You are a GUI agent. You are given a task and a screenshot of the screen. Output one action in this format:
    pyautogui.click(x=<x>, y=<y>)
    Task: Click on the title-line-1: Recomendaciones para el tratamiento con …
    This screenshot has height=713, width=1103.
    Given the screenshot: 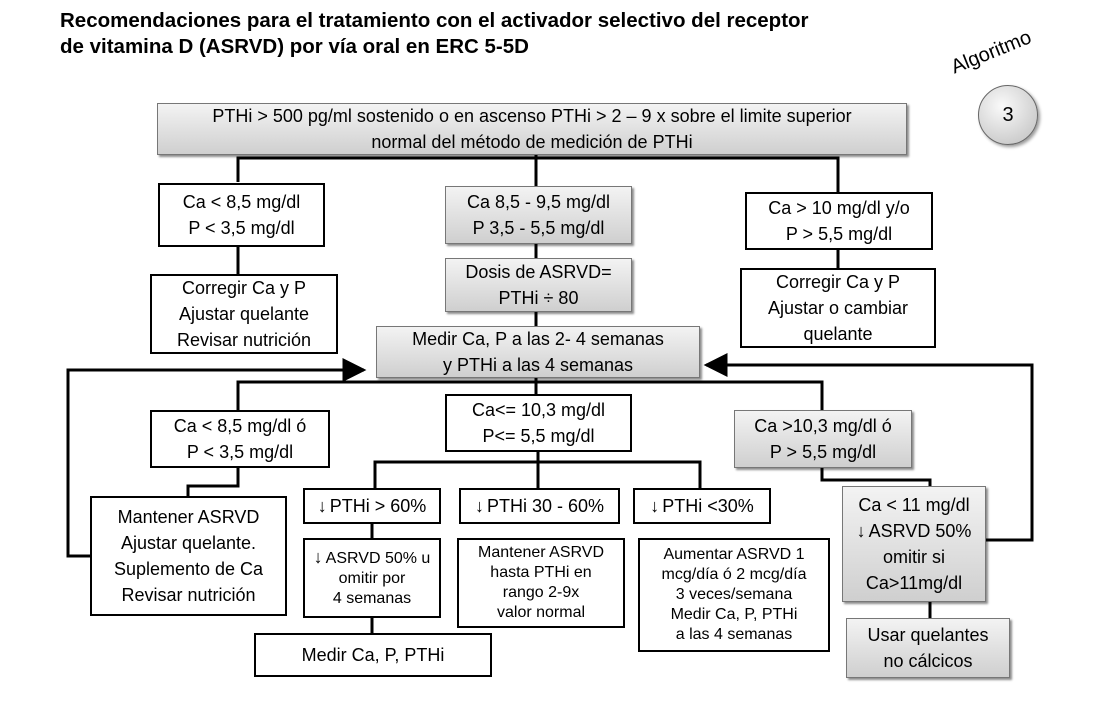 What is the action you would take?
    pyautogui.click(x=434, y=20)
    